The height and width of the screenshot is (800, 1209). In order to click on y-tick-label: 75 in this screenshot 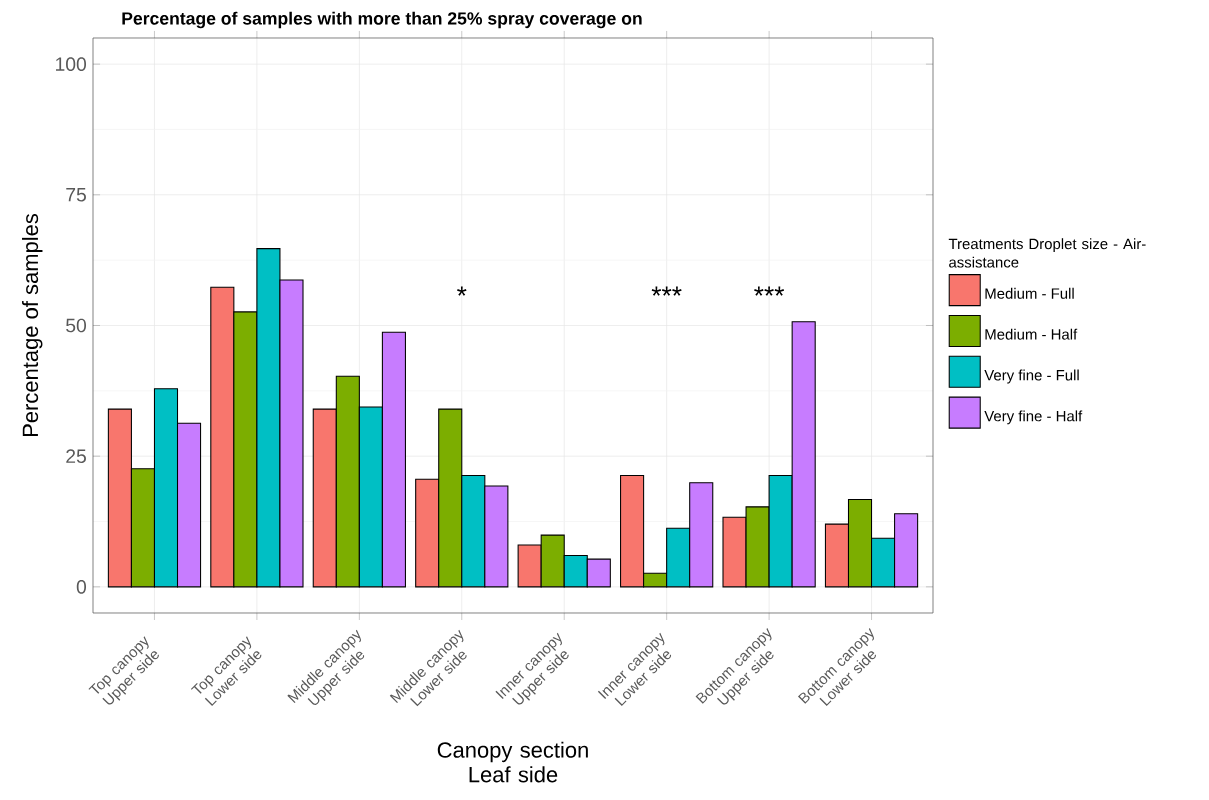, I will do `click(76, 195)`.